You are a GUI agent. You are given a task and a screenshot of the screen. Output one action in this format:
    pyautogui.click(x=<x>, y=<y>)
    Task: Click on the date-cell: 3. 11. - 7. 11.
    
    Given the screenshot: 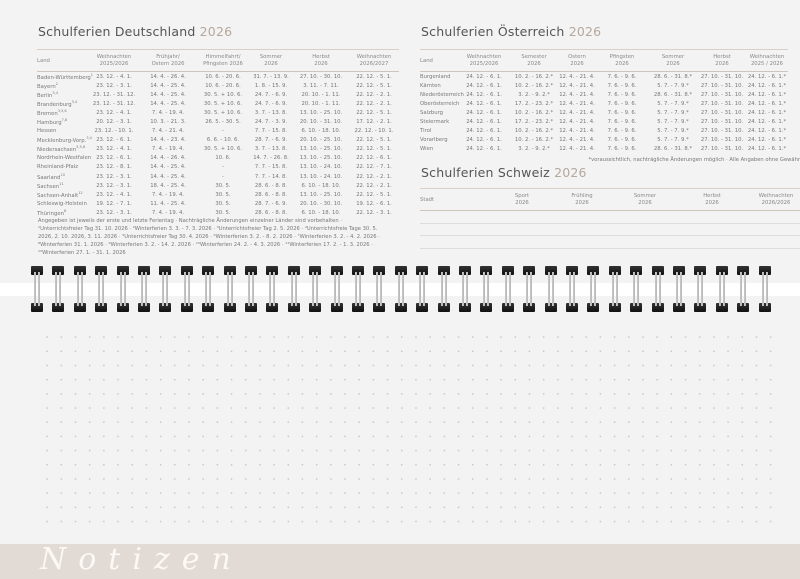 What is the action you would take?
    pyautogui.click(x=321, y=85)
    